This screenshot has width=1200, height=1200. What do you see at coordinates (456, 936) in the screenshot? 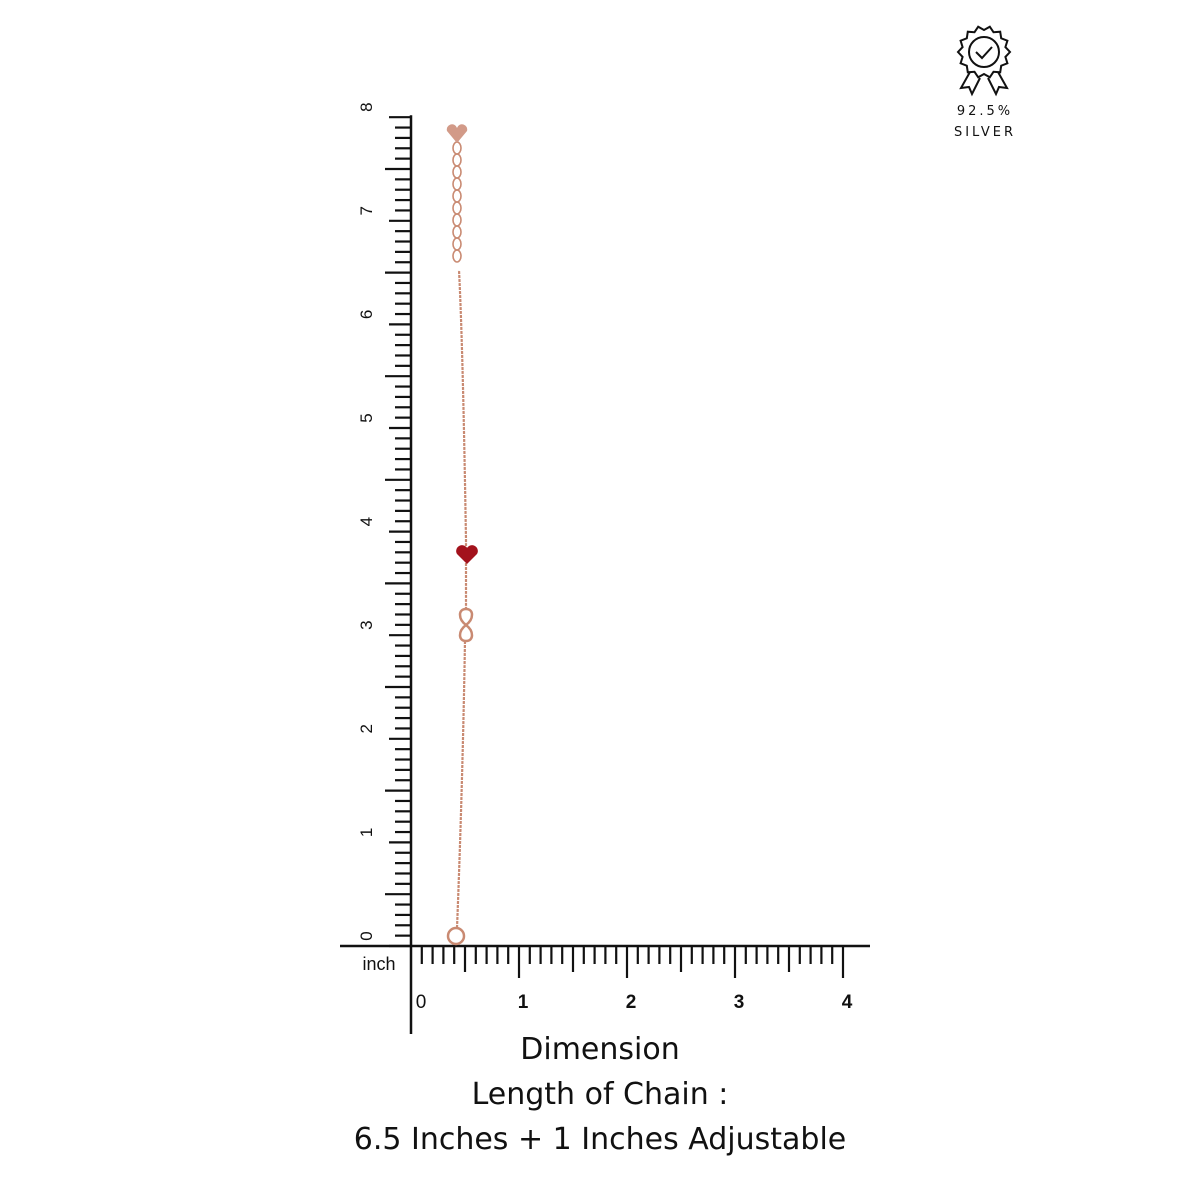
I see `clasp-ring` at bounding box center [456, 936].